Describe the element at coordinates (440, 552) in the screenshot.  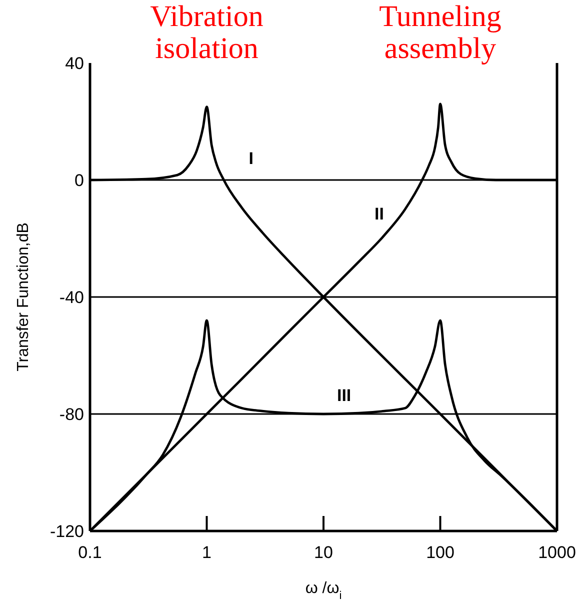
I see `x-tick-label: 100` at that location.